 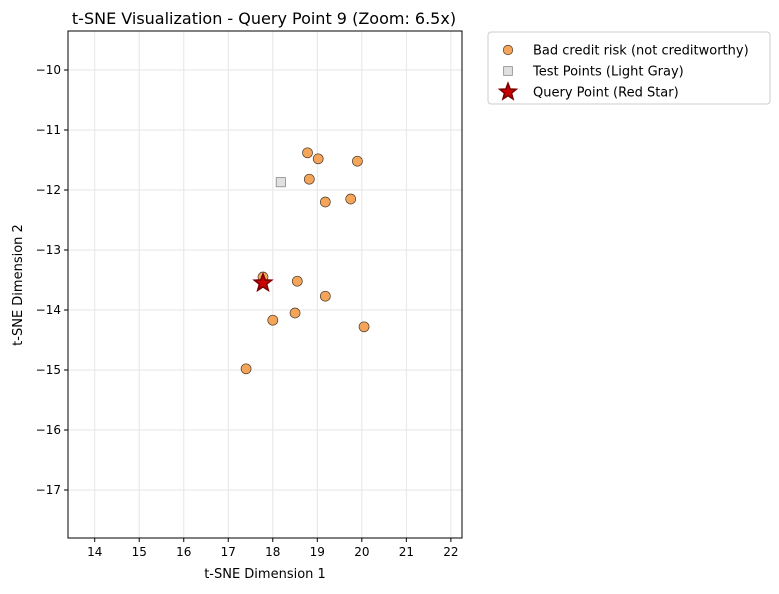 What do you see at coordinates (48, 130) in the screenshot?
I see `y-tick-label: −11` at bounding box center [48, 130].